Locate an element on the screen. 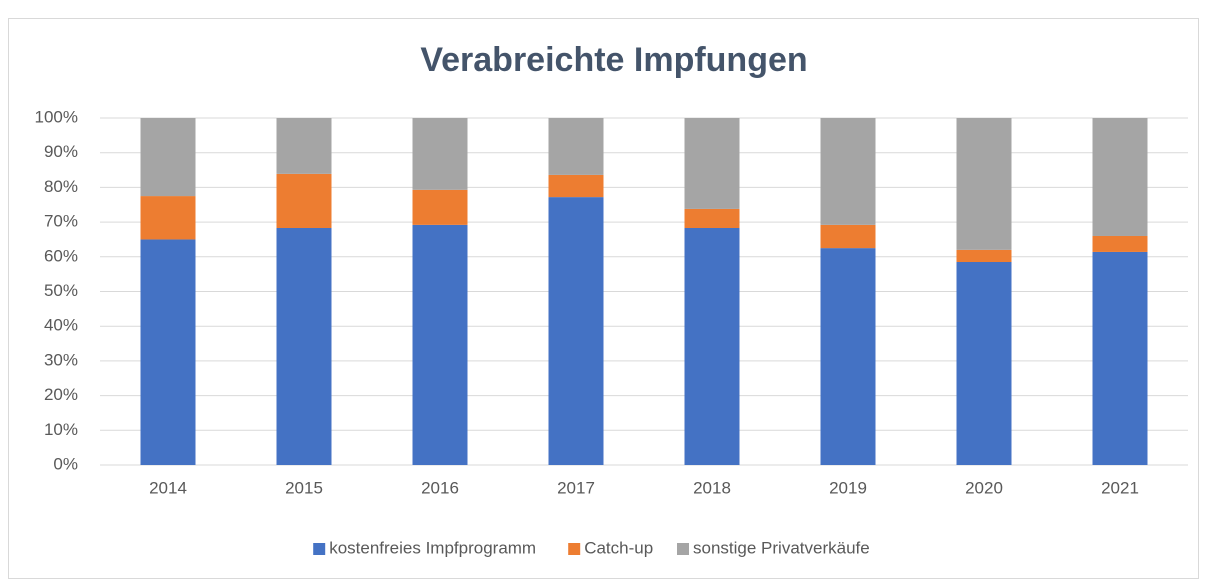 Image resolution: width=1208 pixels, height=581 pixels. x-tick-label: 2017 is located at coordinates (576, 487).